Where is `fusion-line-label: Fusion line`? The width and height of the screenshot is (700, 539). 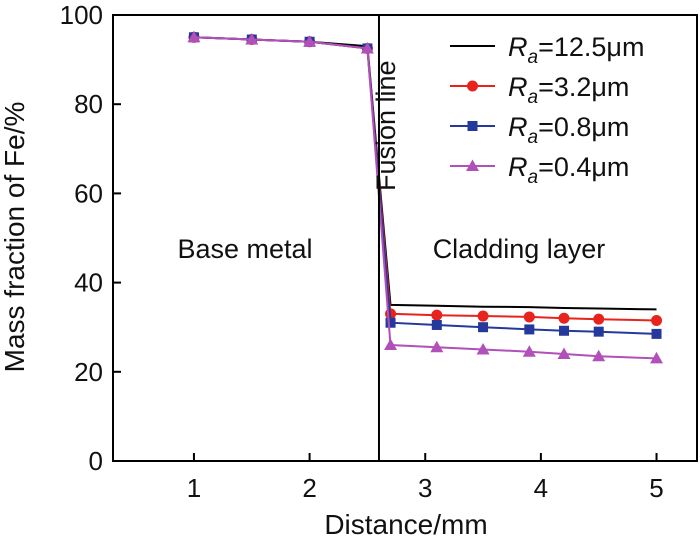
fusion-line-label: Fusion line is located at coordinates (386, 125).